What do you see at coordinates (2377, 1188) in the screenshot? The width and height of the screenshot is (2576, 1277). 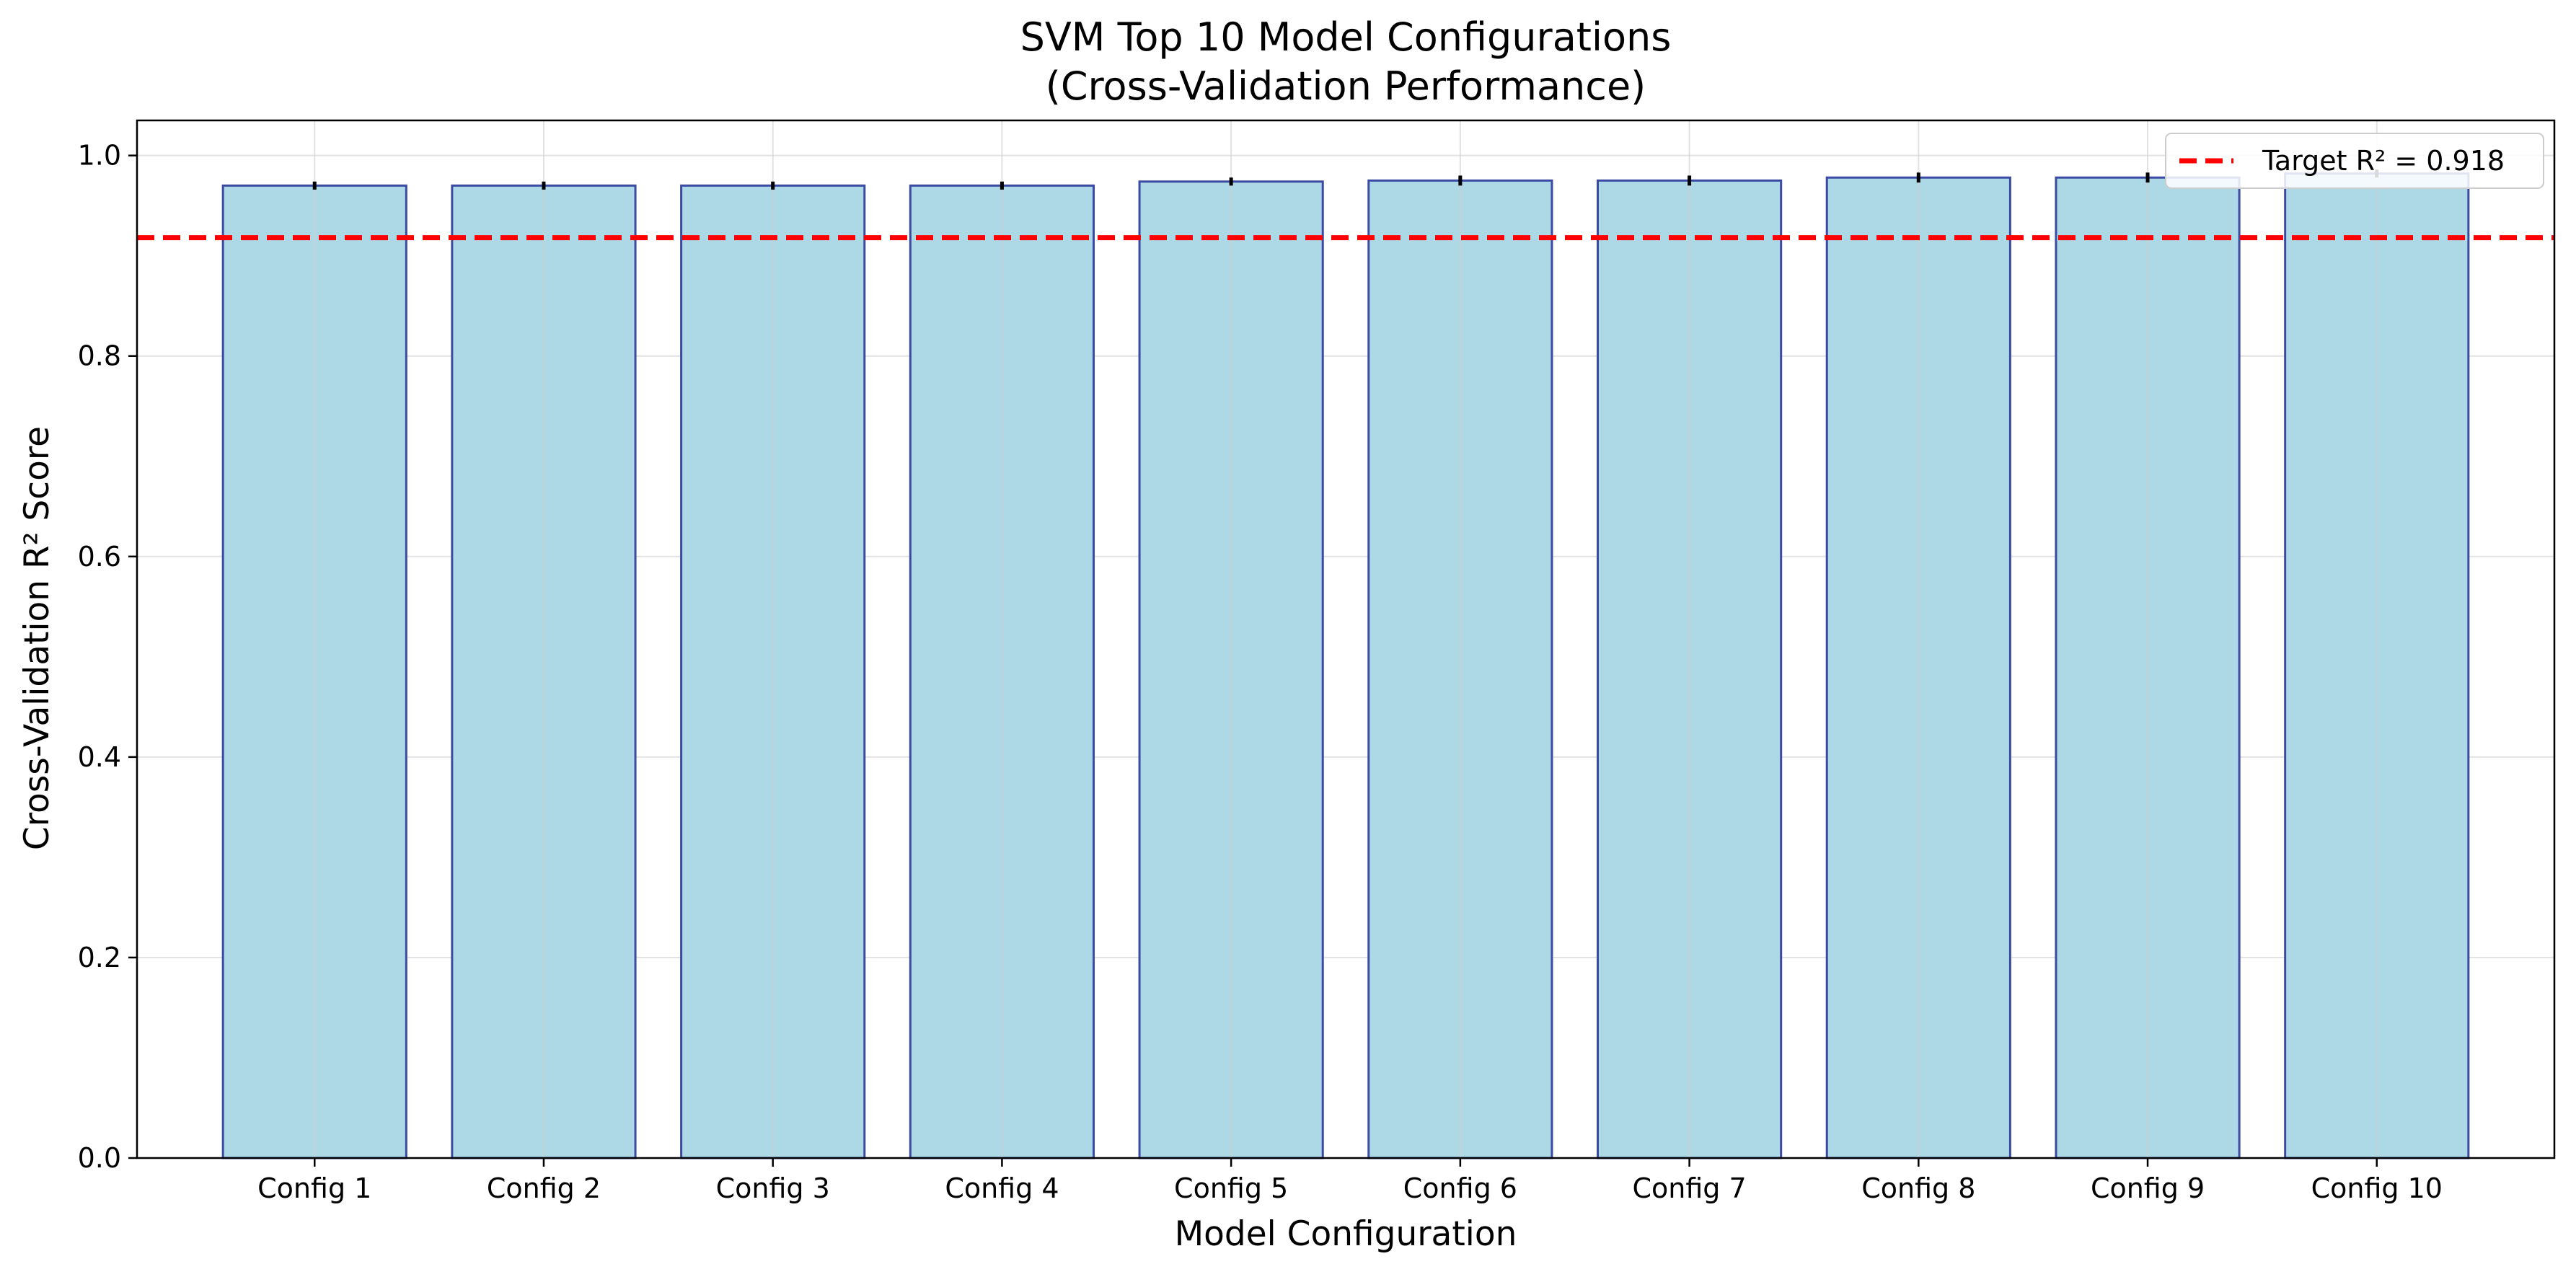 I see `x-tick-label: Config 10` at bounding box center [2377, 1188].